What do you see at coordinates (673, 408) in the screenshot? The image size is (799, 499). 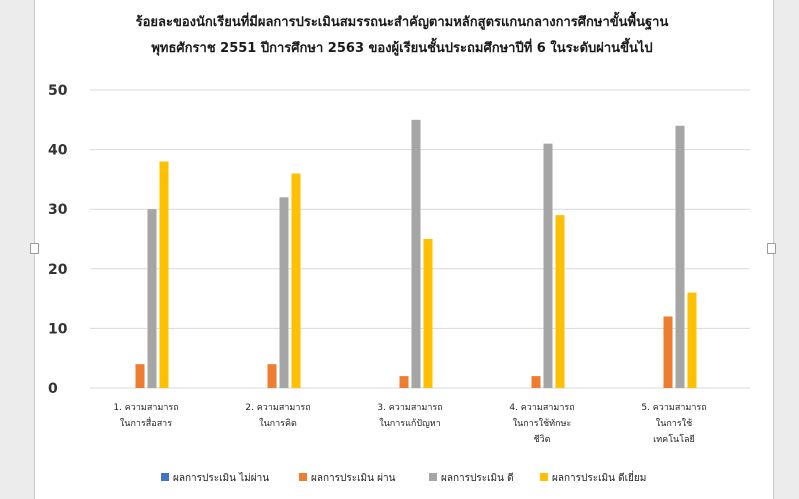 I see `x-tick-label: 5. ความสามารถ` at bounding box center [673, 408].